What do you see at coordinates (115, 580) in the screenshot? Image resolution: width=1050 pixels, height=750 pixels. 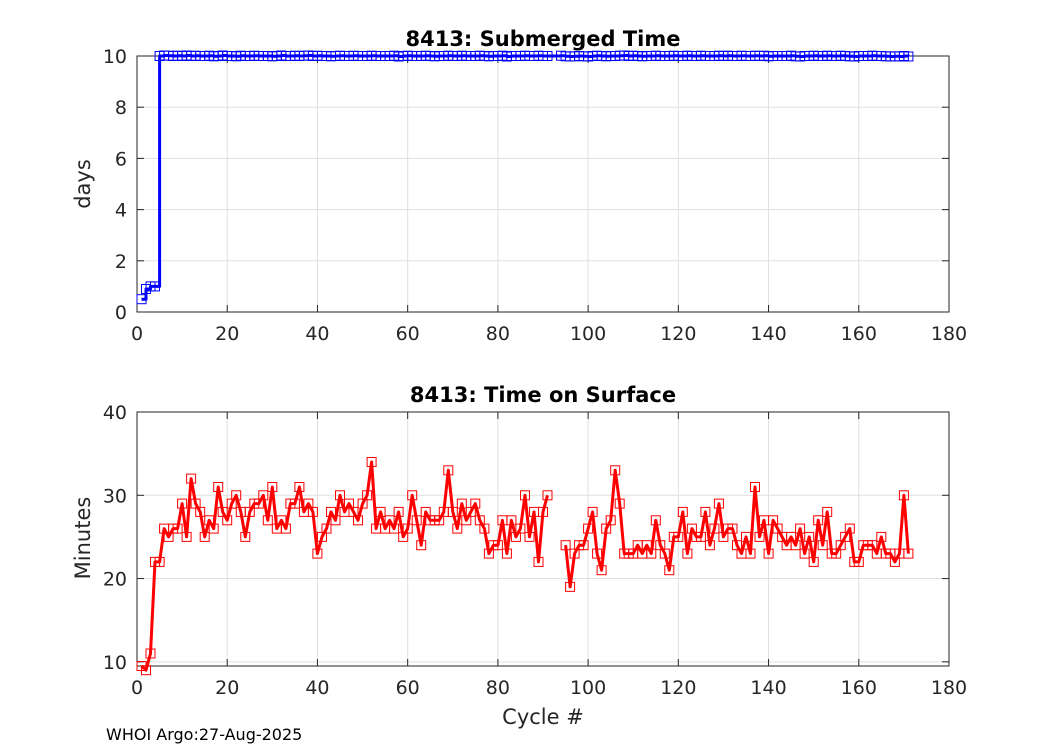 I see `y-tick-label: 20` at bounding box center [115, 580].